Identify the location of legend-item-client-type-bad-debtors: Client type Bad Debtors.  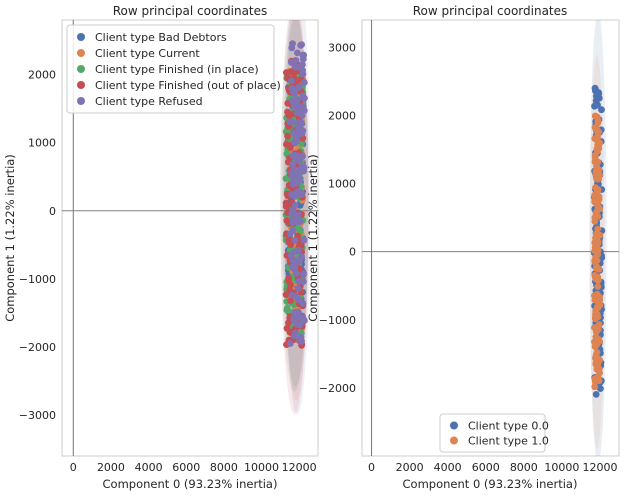
(152, 37).